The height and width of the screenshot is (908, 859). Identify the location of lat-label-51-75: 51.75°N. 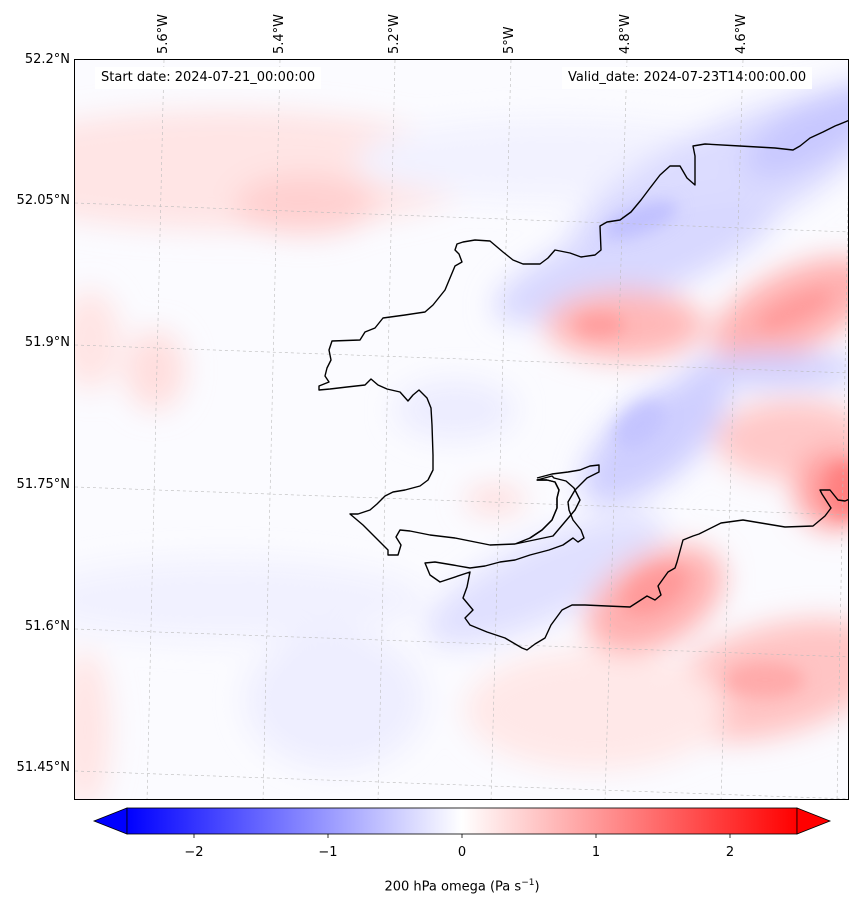
(43, 484).